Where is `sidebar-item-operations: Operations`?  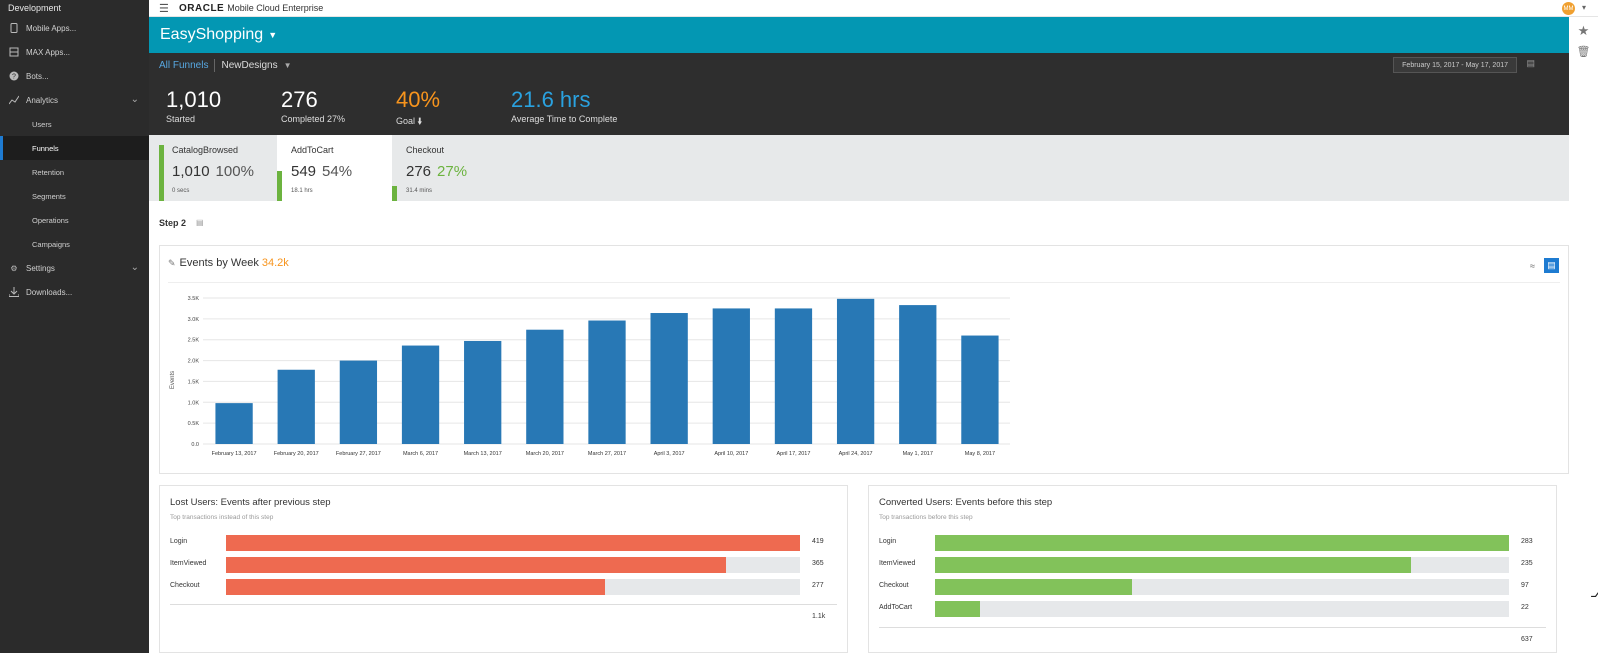 sidebar-item-operations: Operations is located at coordinates (50, 220).